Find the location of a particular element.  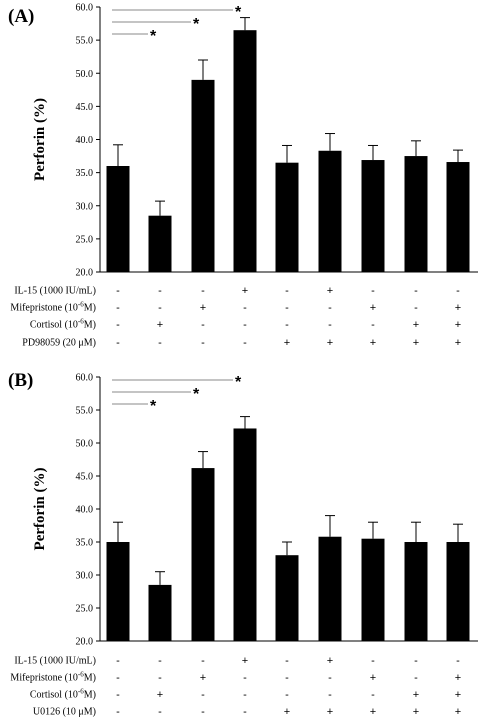

panel-label: (B) is located at coordinates (20, 380).